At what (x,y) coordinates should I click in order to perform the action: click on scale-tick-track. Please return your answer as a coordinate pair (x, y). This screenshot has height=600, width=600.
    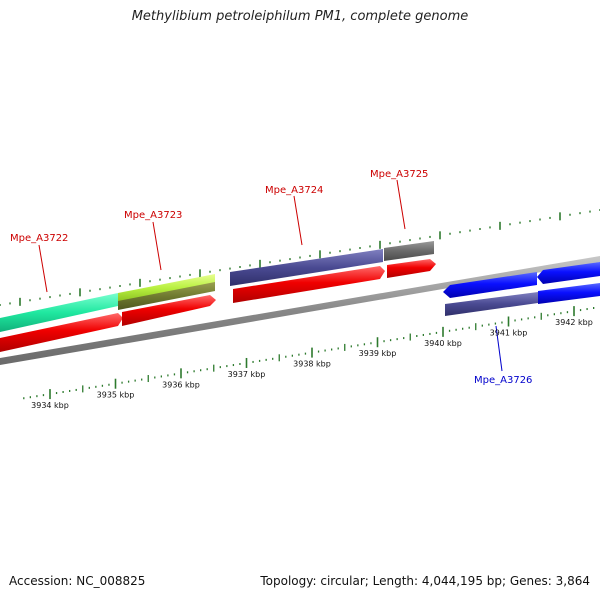
    Looking at the image, I should click on (309, 353).